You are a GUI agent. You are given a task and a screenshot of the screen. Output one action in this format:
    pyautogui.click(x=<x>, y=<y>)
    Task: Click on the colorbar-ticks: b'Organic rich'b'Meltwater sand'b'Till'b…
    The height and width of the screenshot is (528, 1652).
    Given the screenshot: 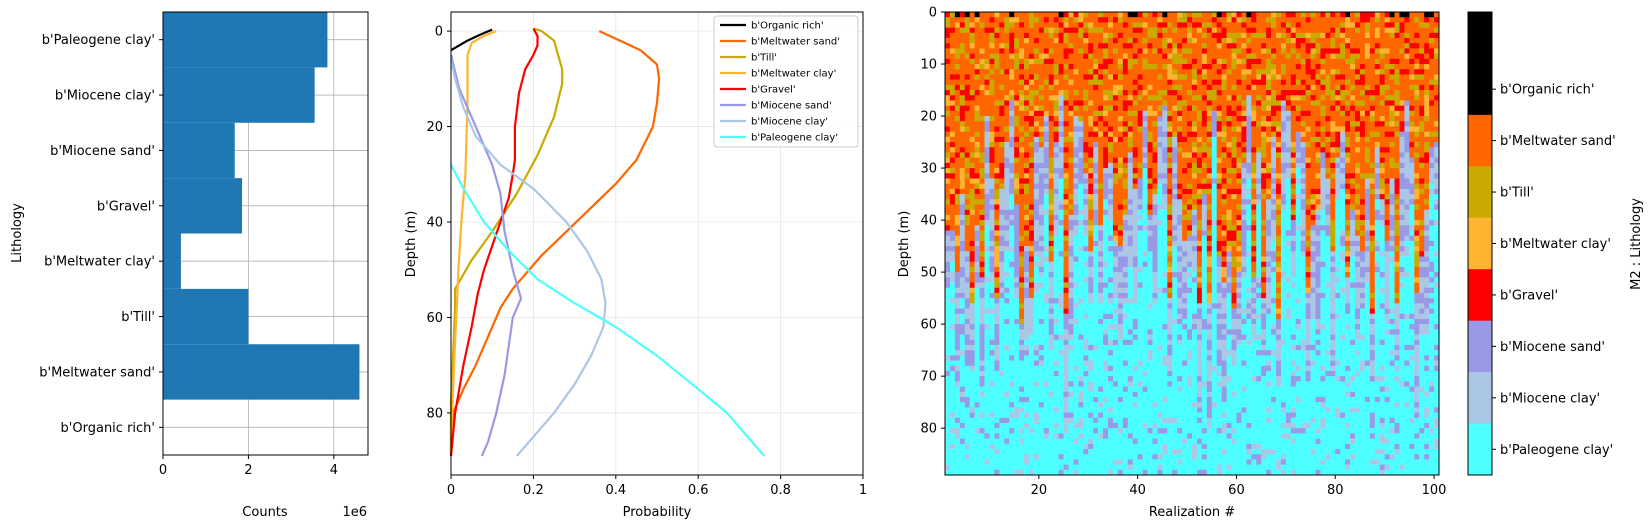 What is the action you would take?
    pyautogui.click(x=1554, y=270)
    